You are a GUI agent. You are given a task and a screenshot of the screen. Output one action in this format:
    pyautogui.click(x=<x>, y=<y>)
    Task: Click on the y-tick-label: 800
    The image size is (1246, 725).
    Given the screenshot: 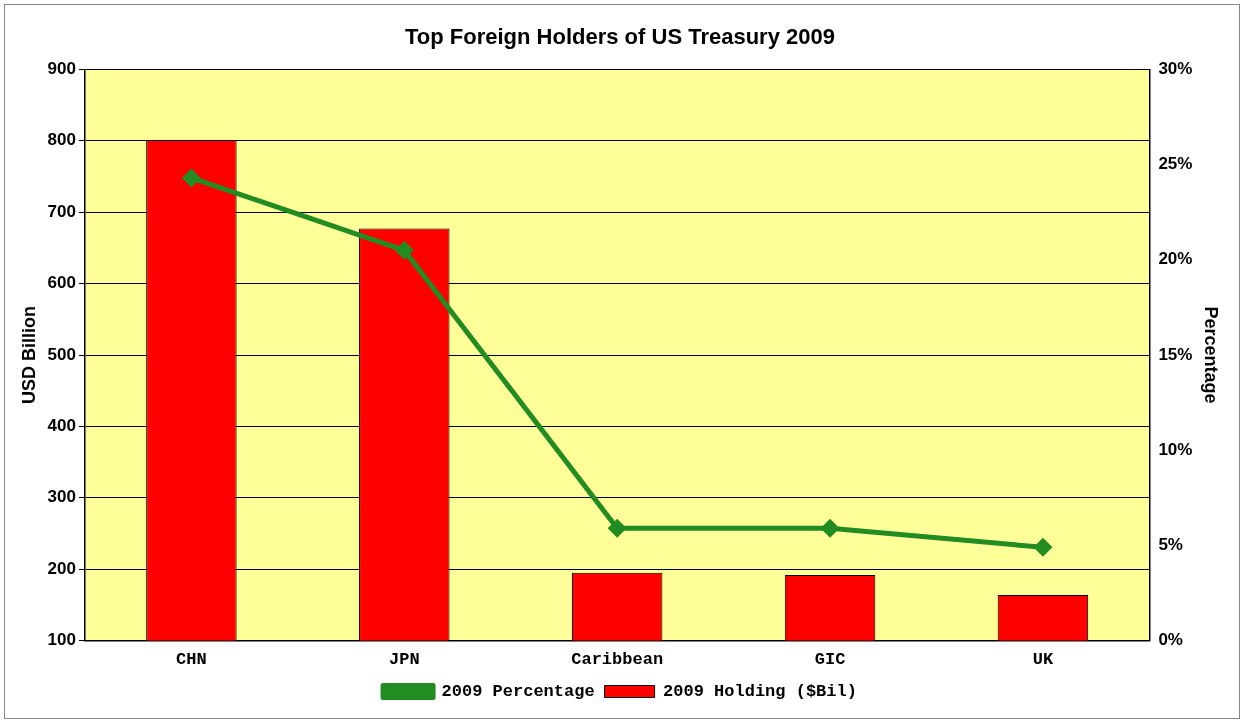 What is the action you would take?
    pyautogui.click(x=61, y=140)
    